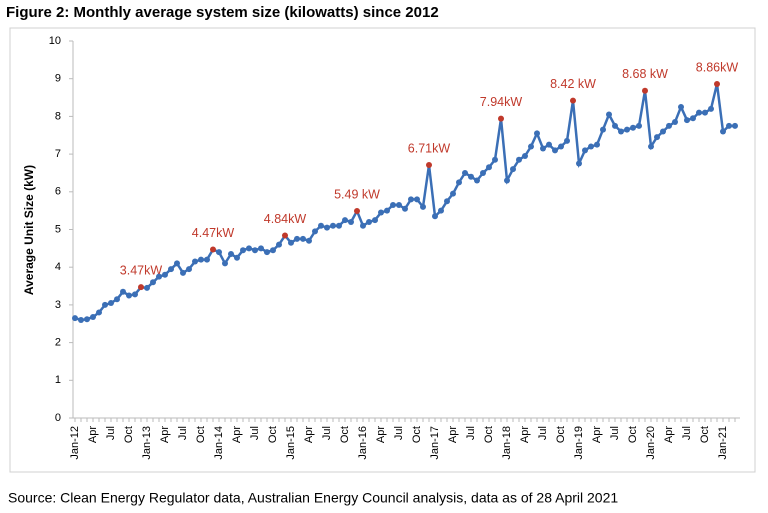 Image resolution: width=768 pixels, height=513 pixels. What do you see at coordinates (58, 305) in the screenshot?
I see `y-tick-label: 3` at bounding box center [58, 305].